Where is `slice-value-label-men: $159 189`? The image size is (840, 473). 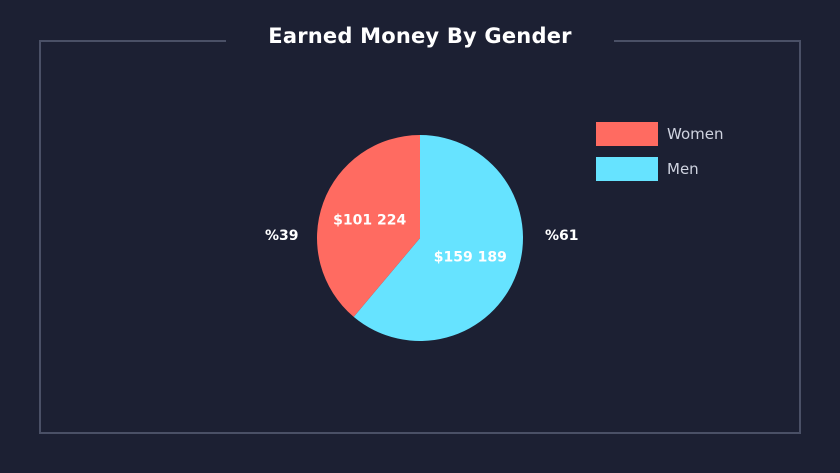
slice-value-label-men: $159 189 is located at coordinates (470, 257).